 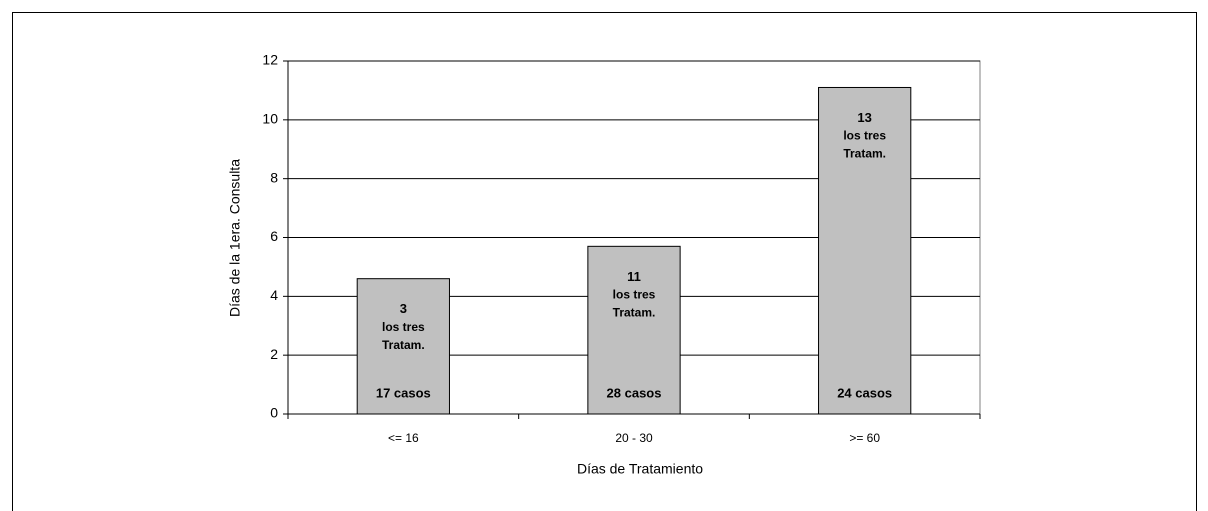 I want to click on x-tick-label: <= 16, so click(x=403, y=438).